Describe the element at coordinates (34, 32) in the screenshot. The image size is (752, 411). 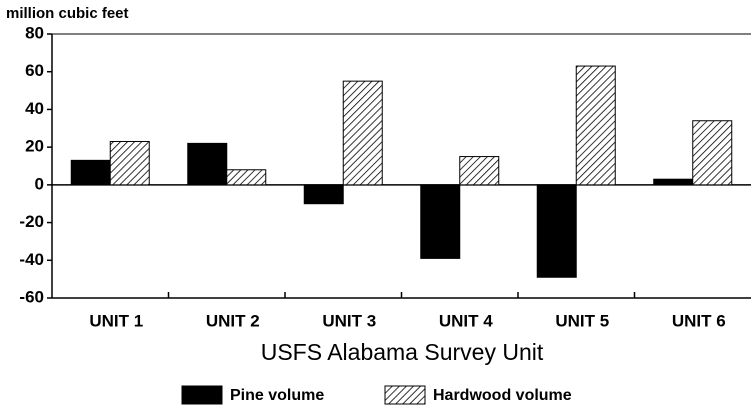
I see `y-tick-label: 80` at that location.